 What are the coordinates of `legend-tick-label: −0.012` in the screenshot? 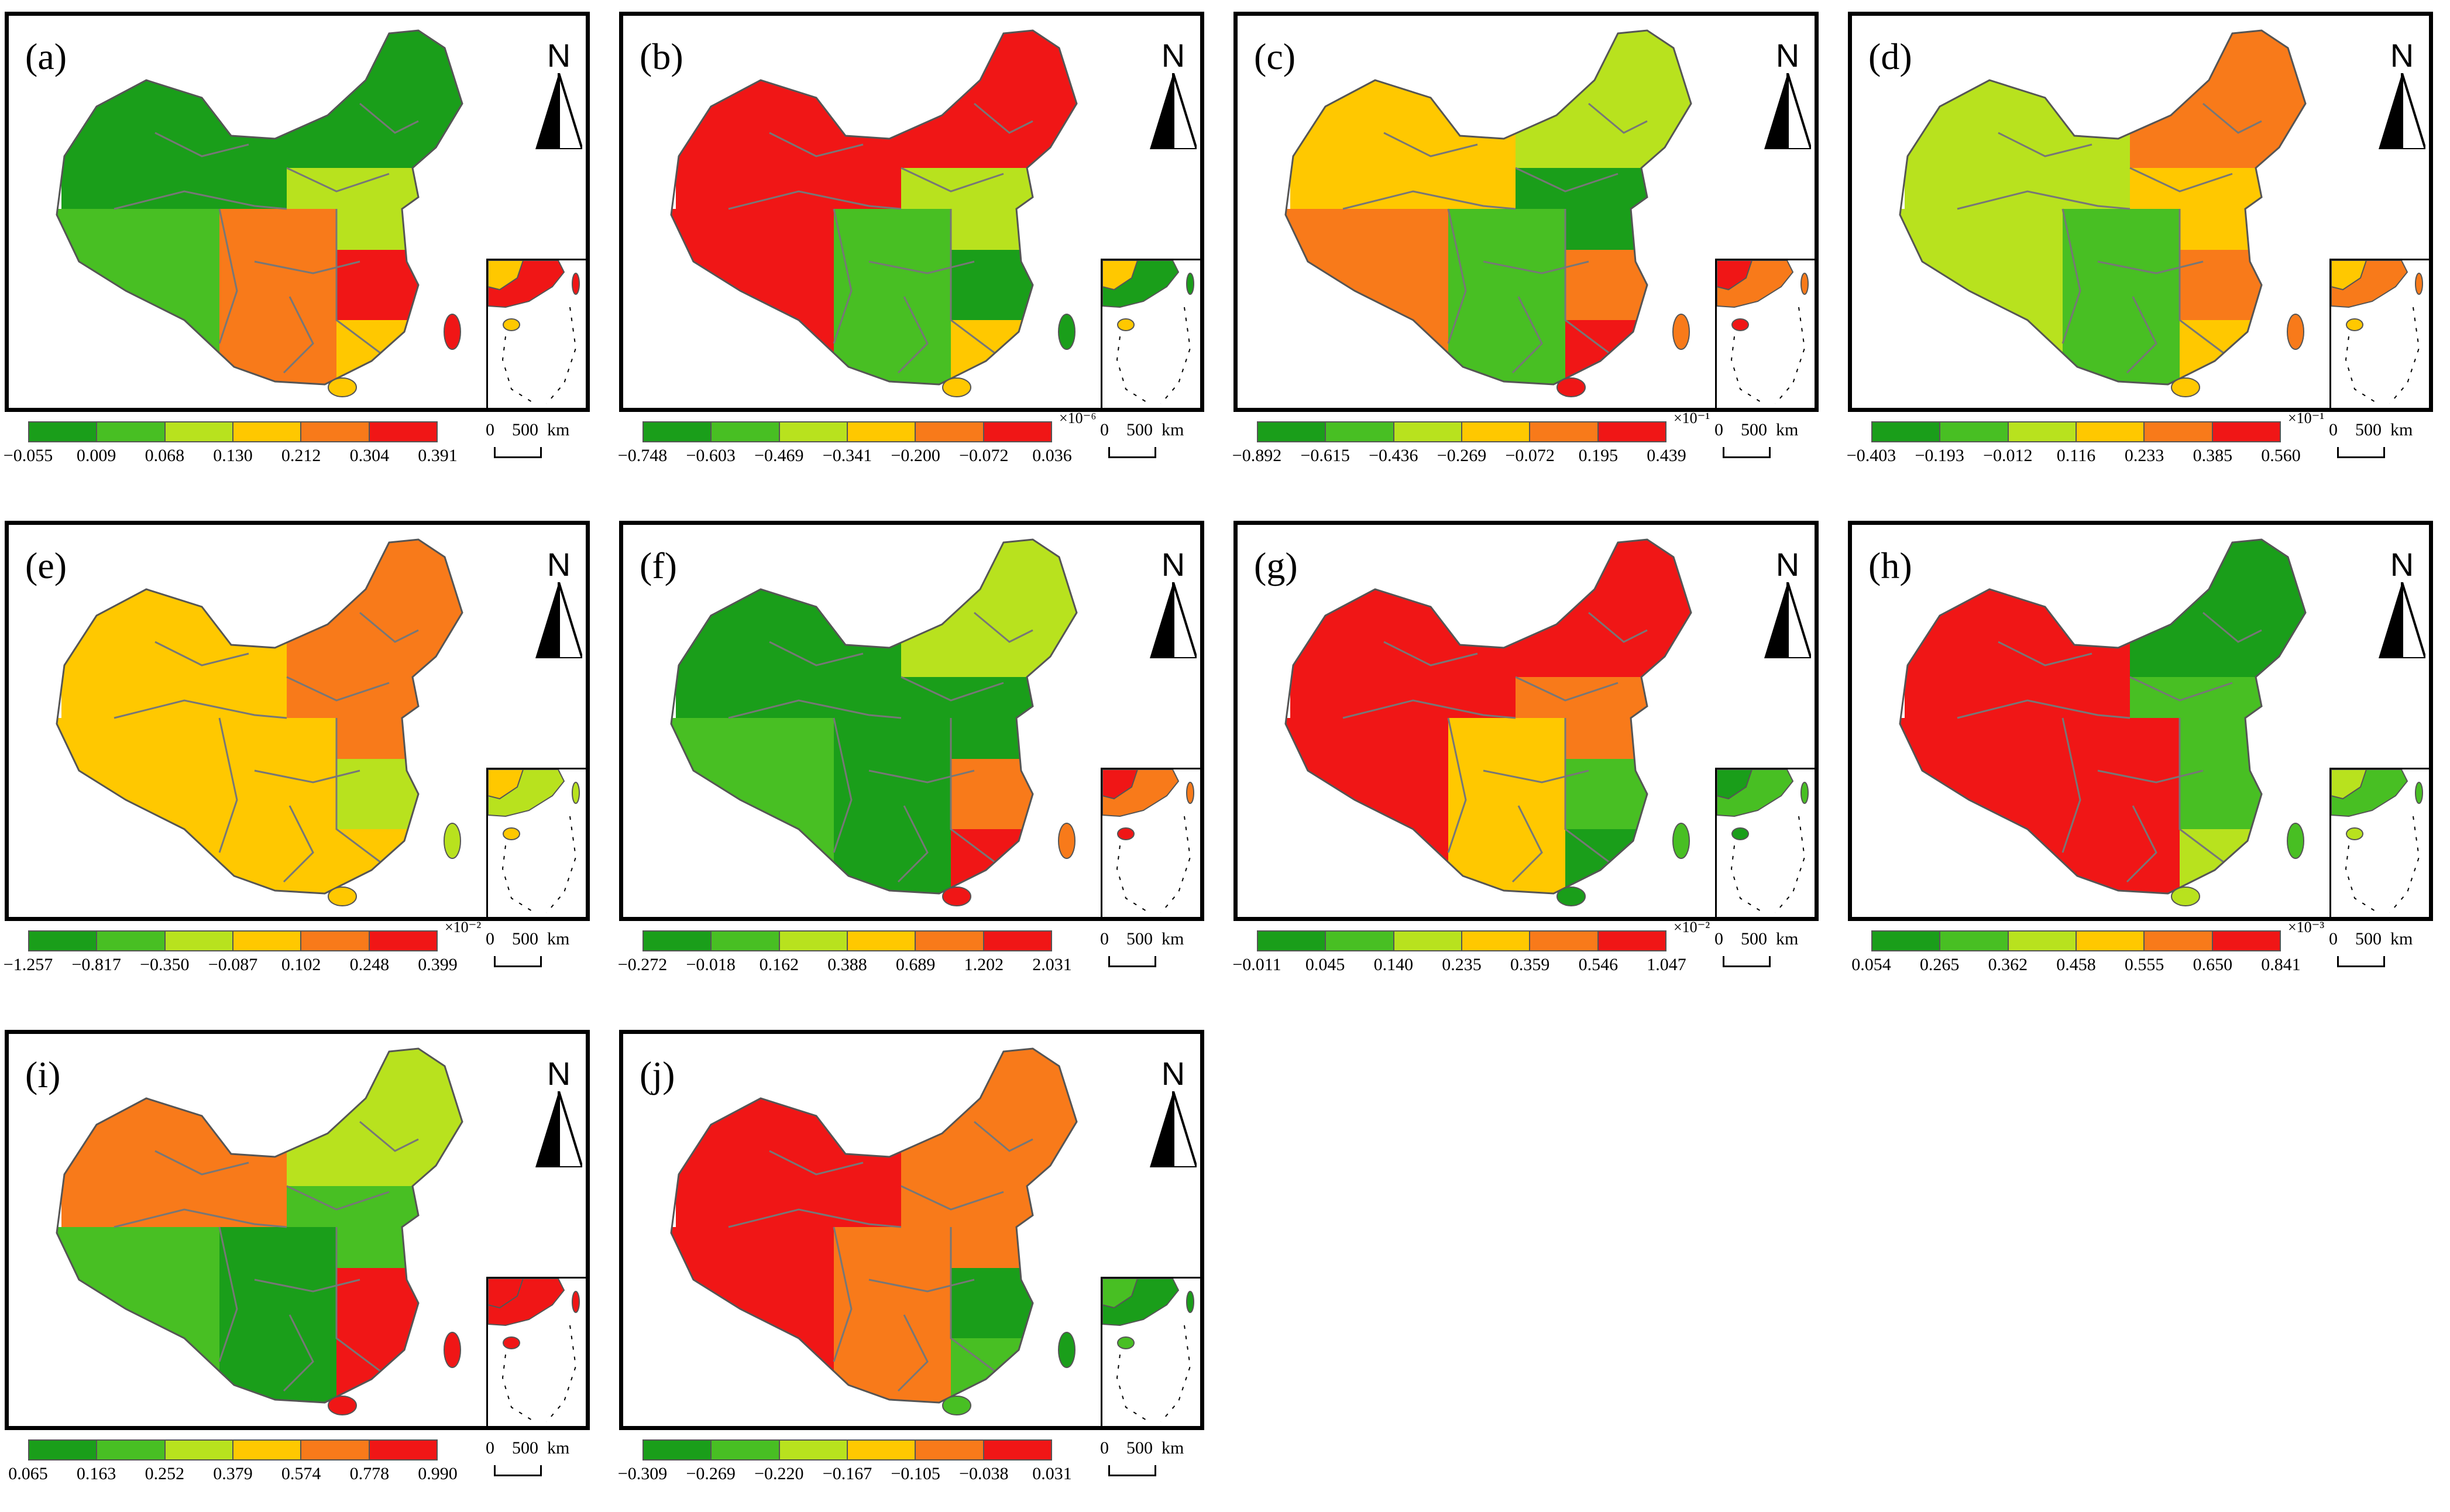 It's located at (2008, 456).